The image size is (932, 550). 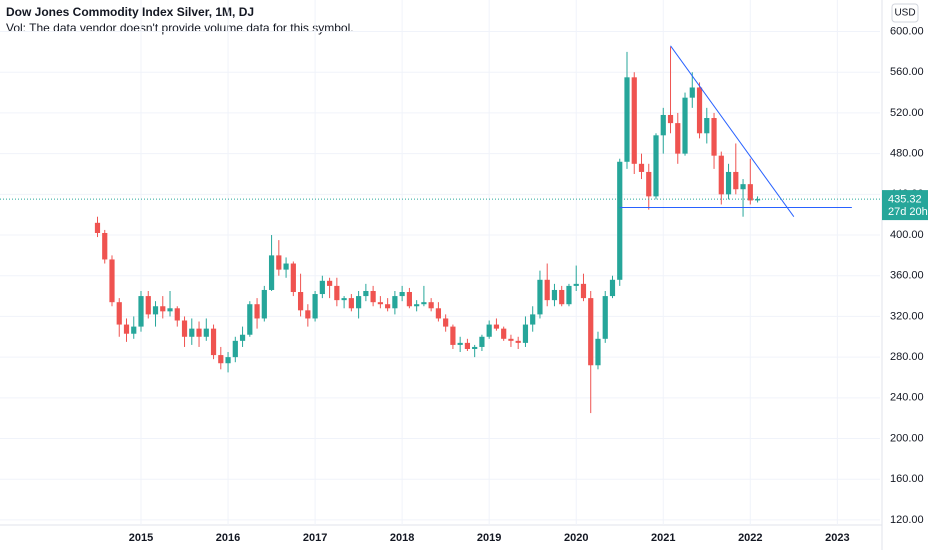 What do you see at coordinates (907, 154) in the screenshot?
I see `y-tick-label: 480.00` at bounding box center [907, 154].